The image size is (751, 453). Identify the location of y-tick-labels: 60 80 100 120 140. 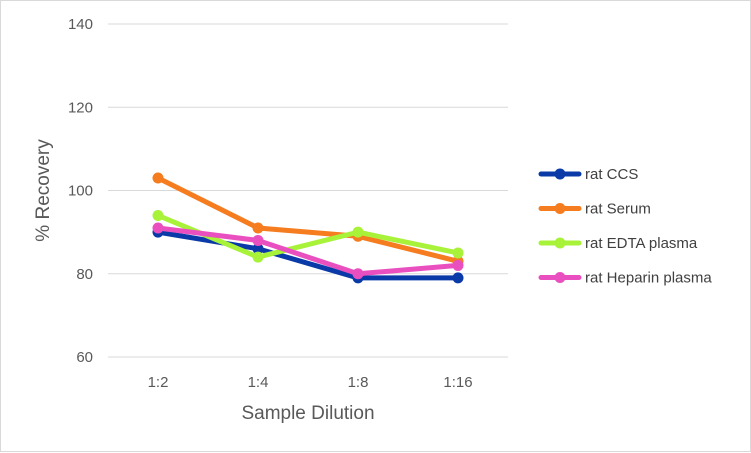
(80, 191).